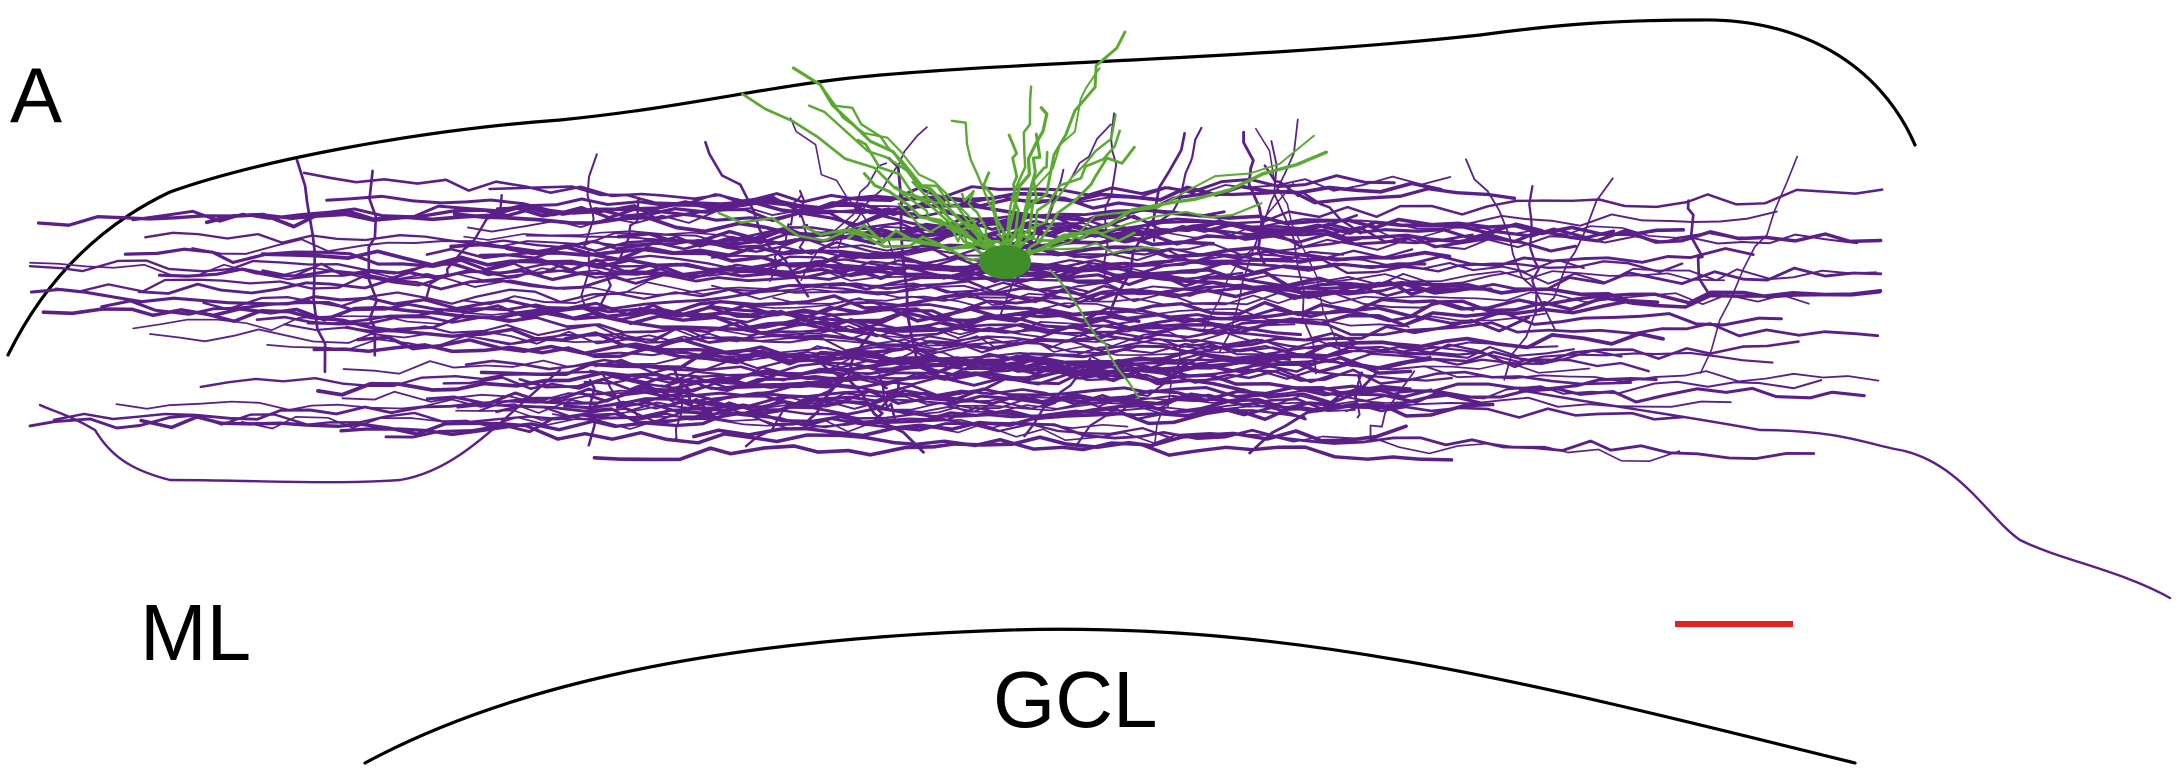 The width and height of the screenshot is (2176, 783). Describe the element at coordinates (1005, 262) in the screenshot. I see `cell-body` at that location.